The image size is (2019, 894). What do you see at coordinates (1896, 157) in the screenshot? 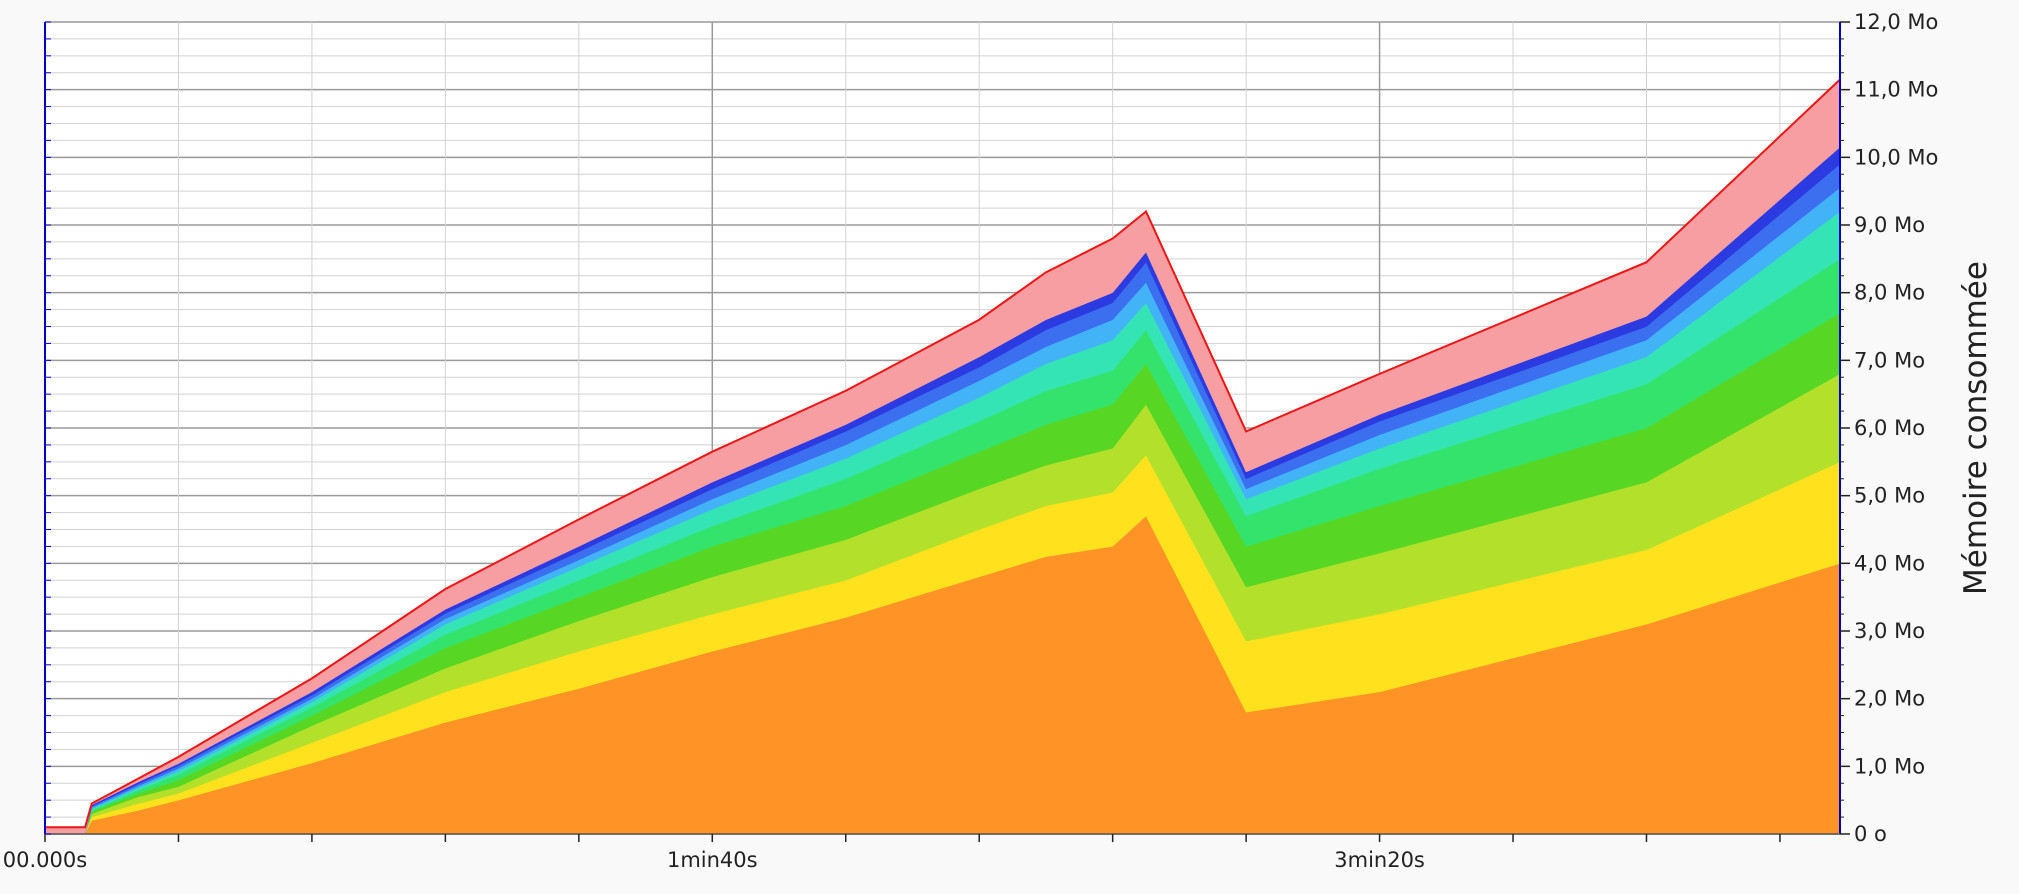
I see `y-tick-label: 10,0 Mo` at bounding box center [1896, 157].